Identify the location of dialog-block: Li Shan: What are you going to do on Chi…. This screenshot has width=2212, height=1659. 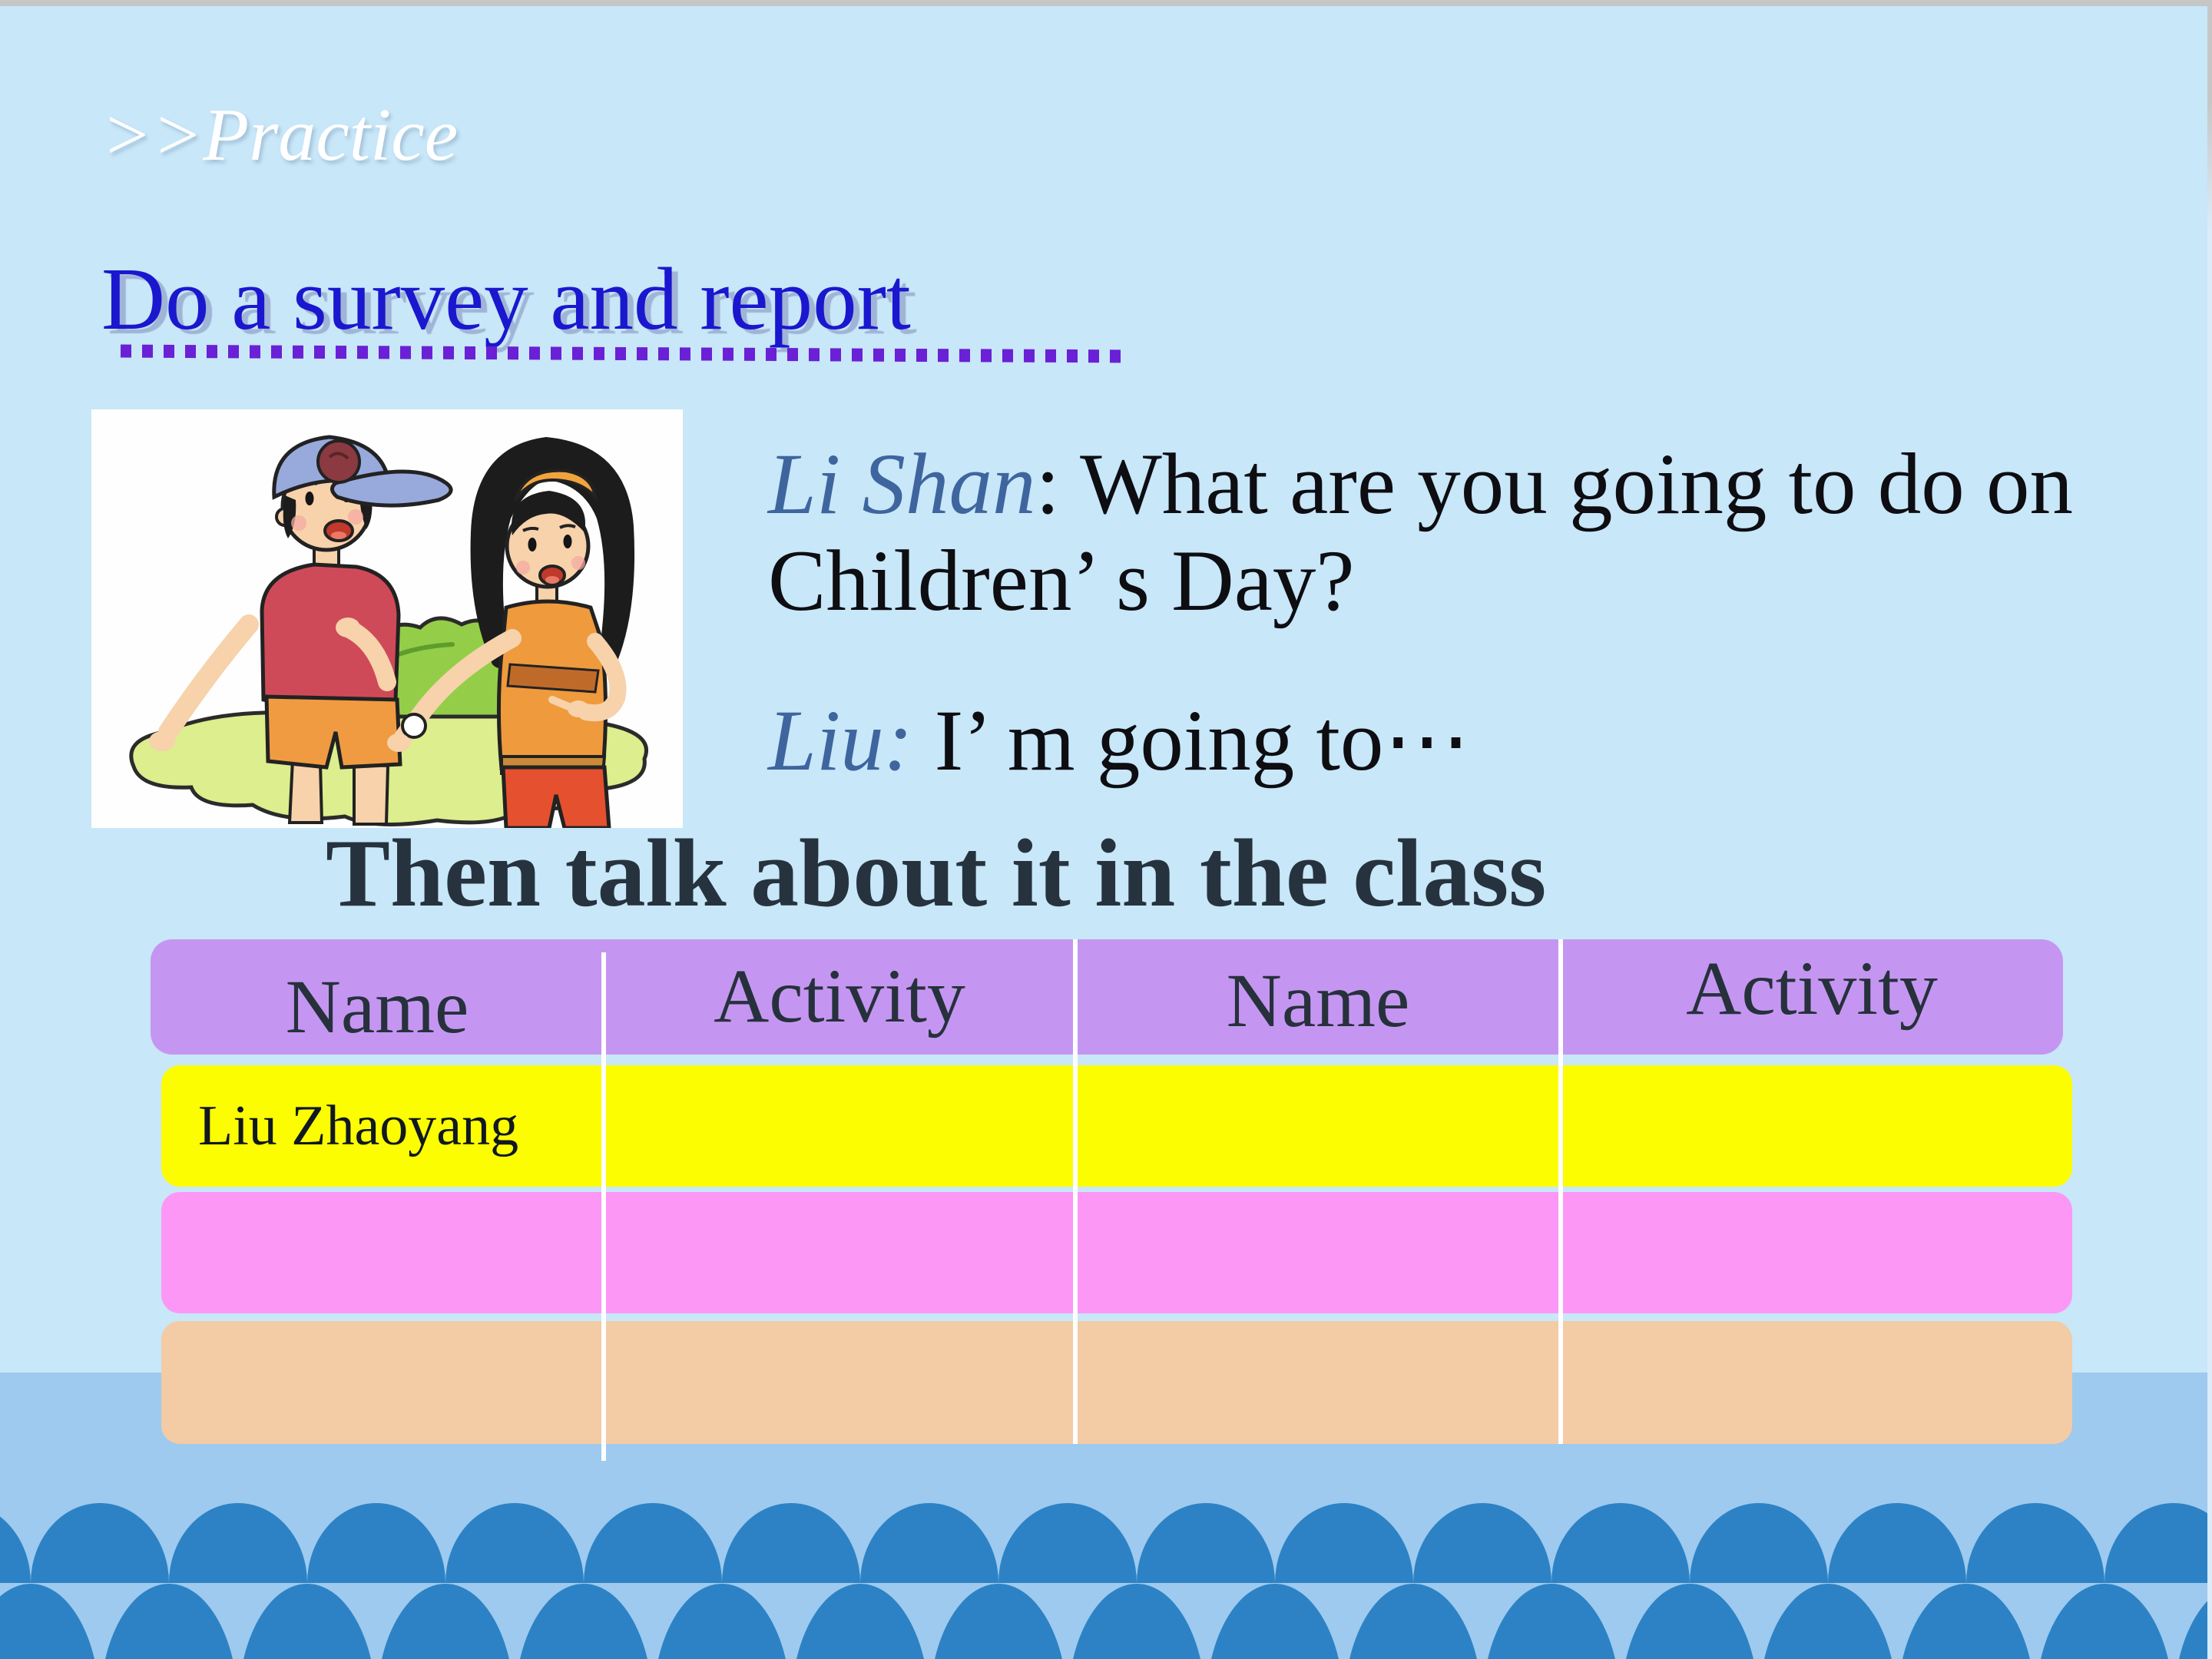
(1474, 533).